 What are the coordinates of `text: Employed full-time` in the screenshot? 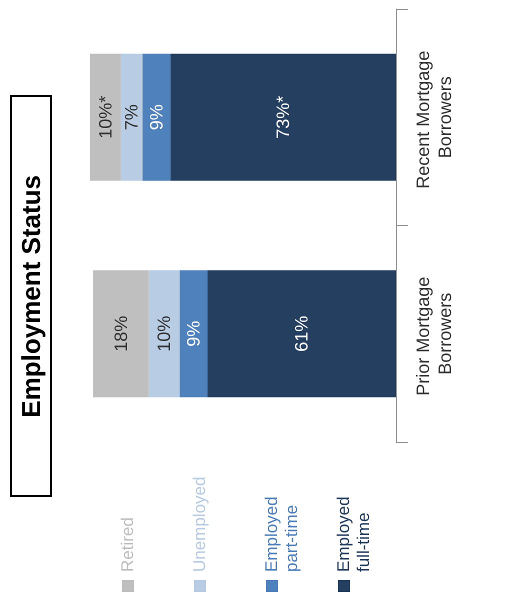 It's located at (354, 533).